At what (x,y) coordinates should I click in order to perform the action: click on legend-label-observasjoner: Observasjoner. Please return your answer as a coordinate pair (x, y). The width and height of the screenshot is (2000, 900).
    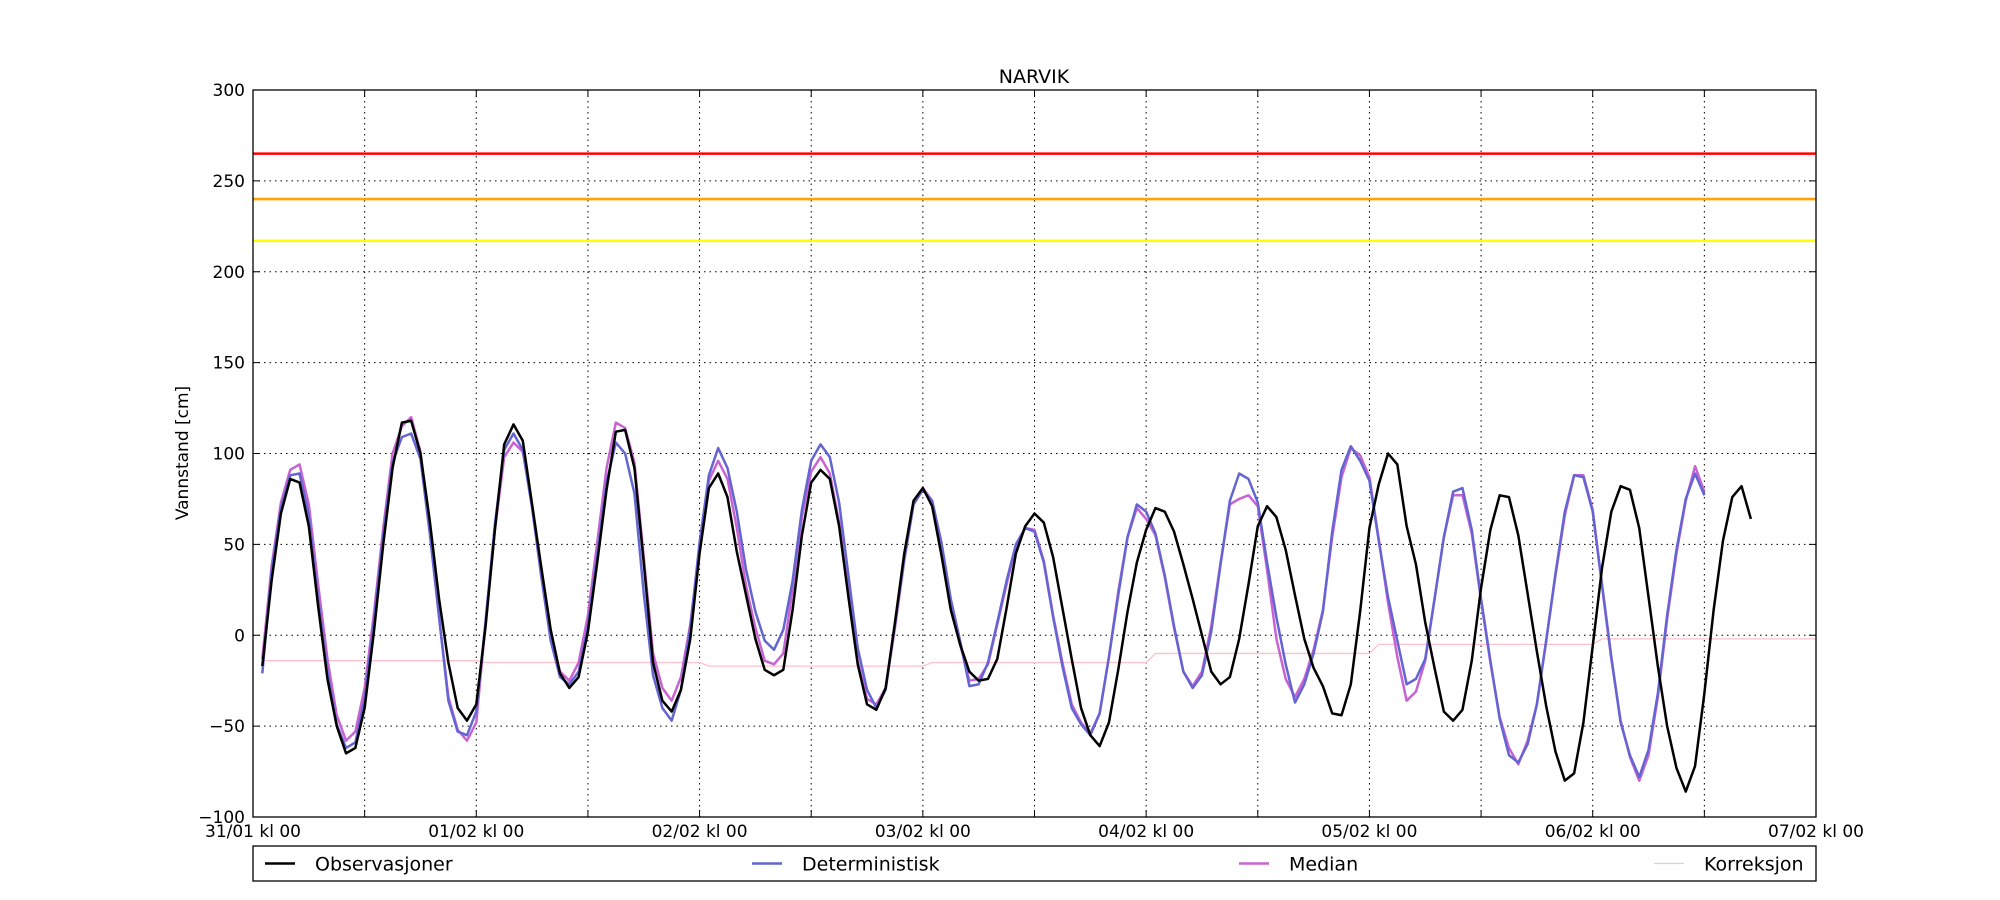
    Looking at the image, I should click on (384, 865).